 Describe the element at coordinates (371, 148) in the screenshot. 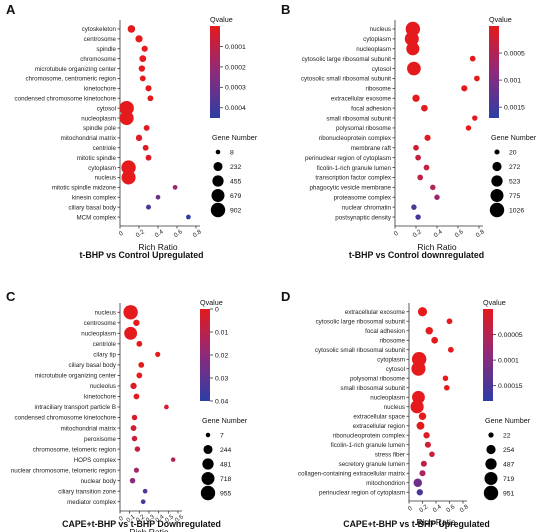

I see `category-label: membrane raft` at that location.